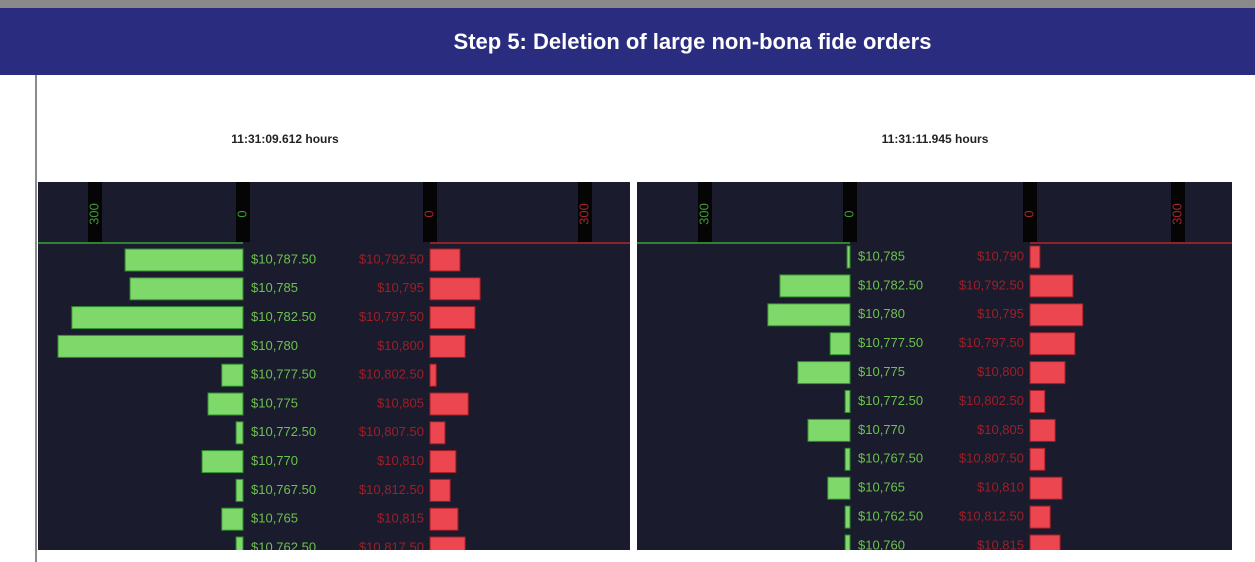 This screenshot has width=1255, height=562. Describe the element at coordinates (991, 342) in the screenshot. I see `ask-price: $10,797.50` at that location.